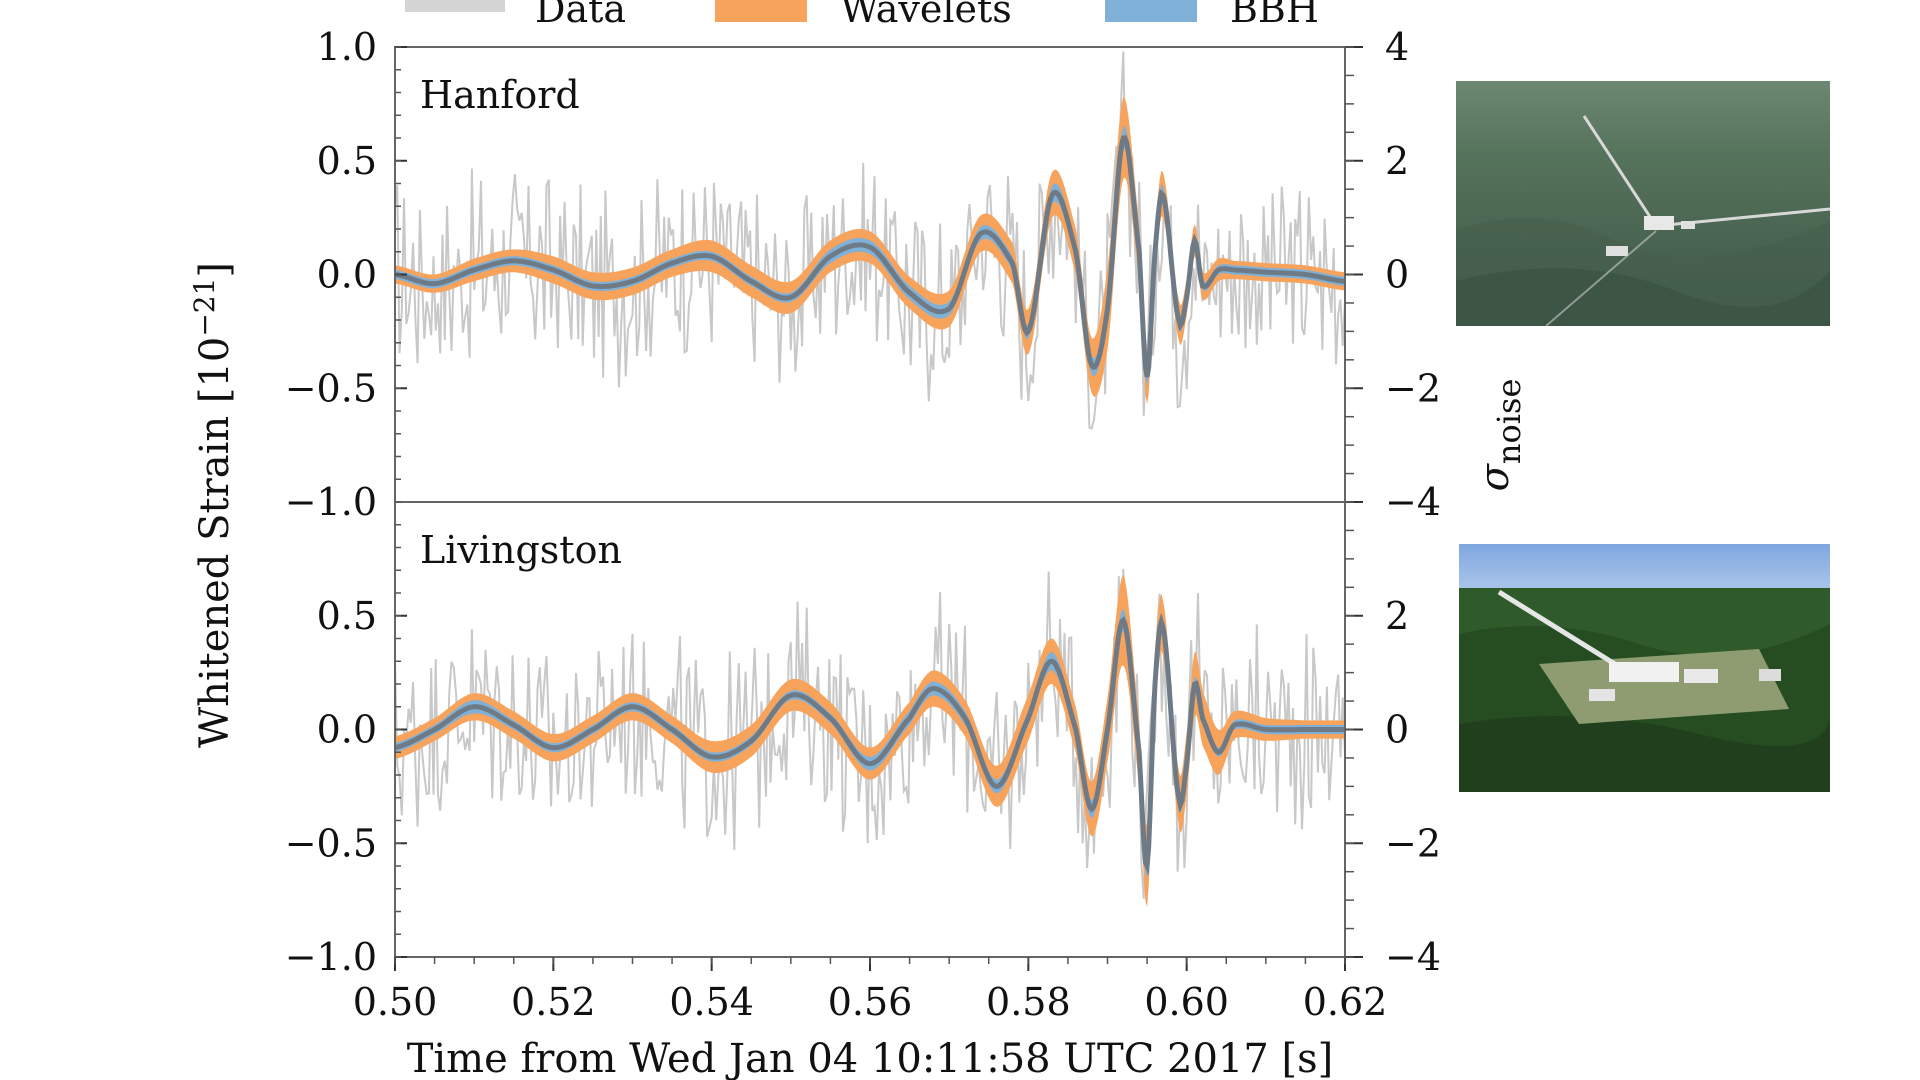 This screenshot has height=1080, width=1920. Describe the element at coordinates (1345, 1002) in the screenshot. I see `x-tick-label: 0.62` at that location.